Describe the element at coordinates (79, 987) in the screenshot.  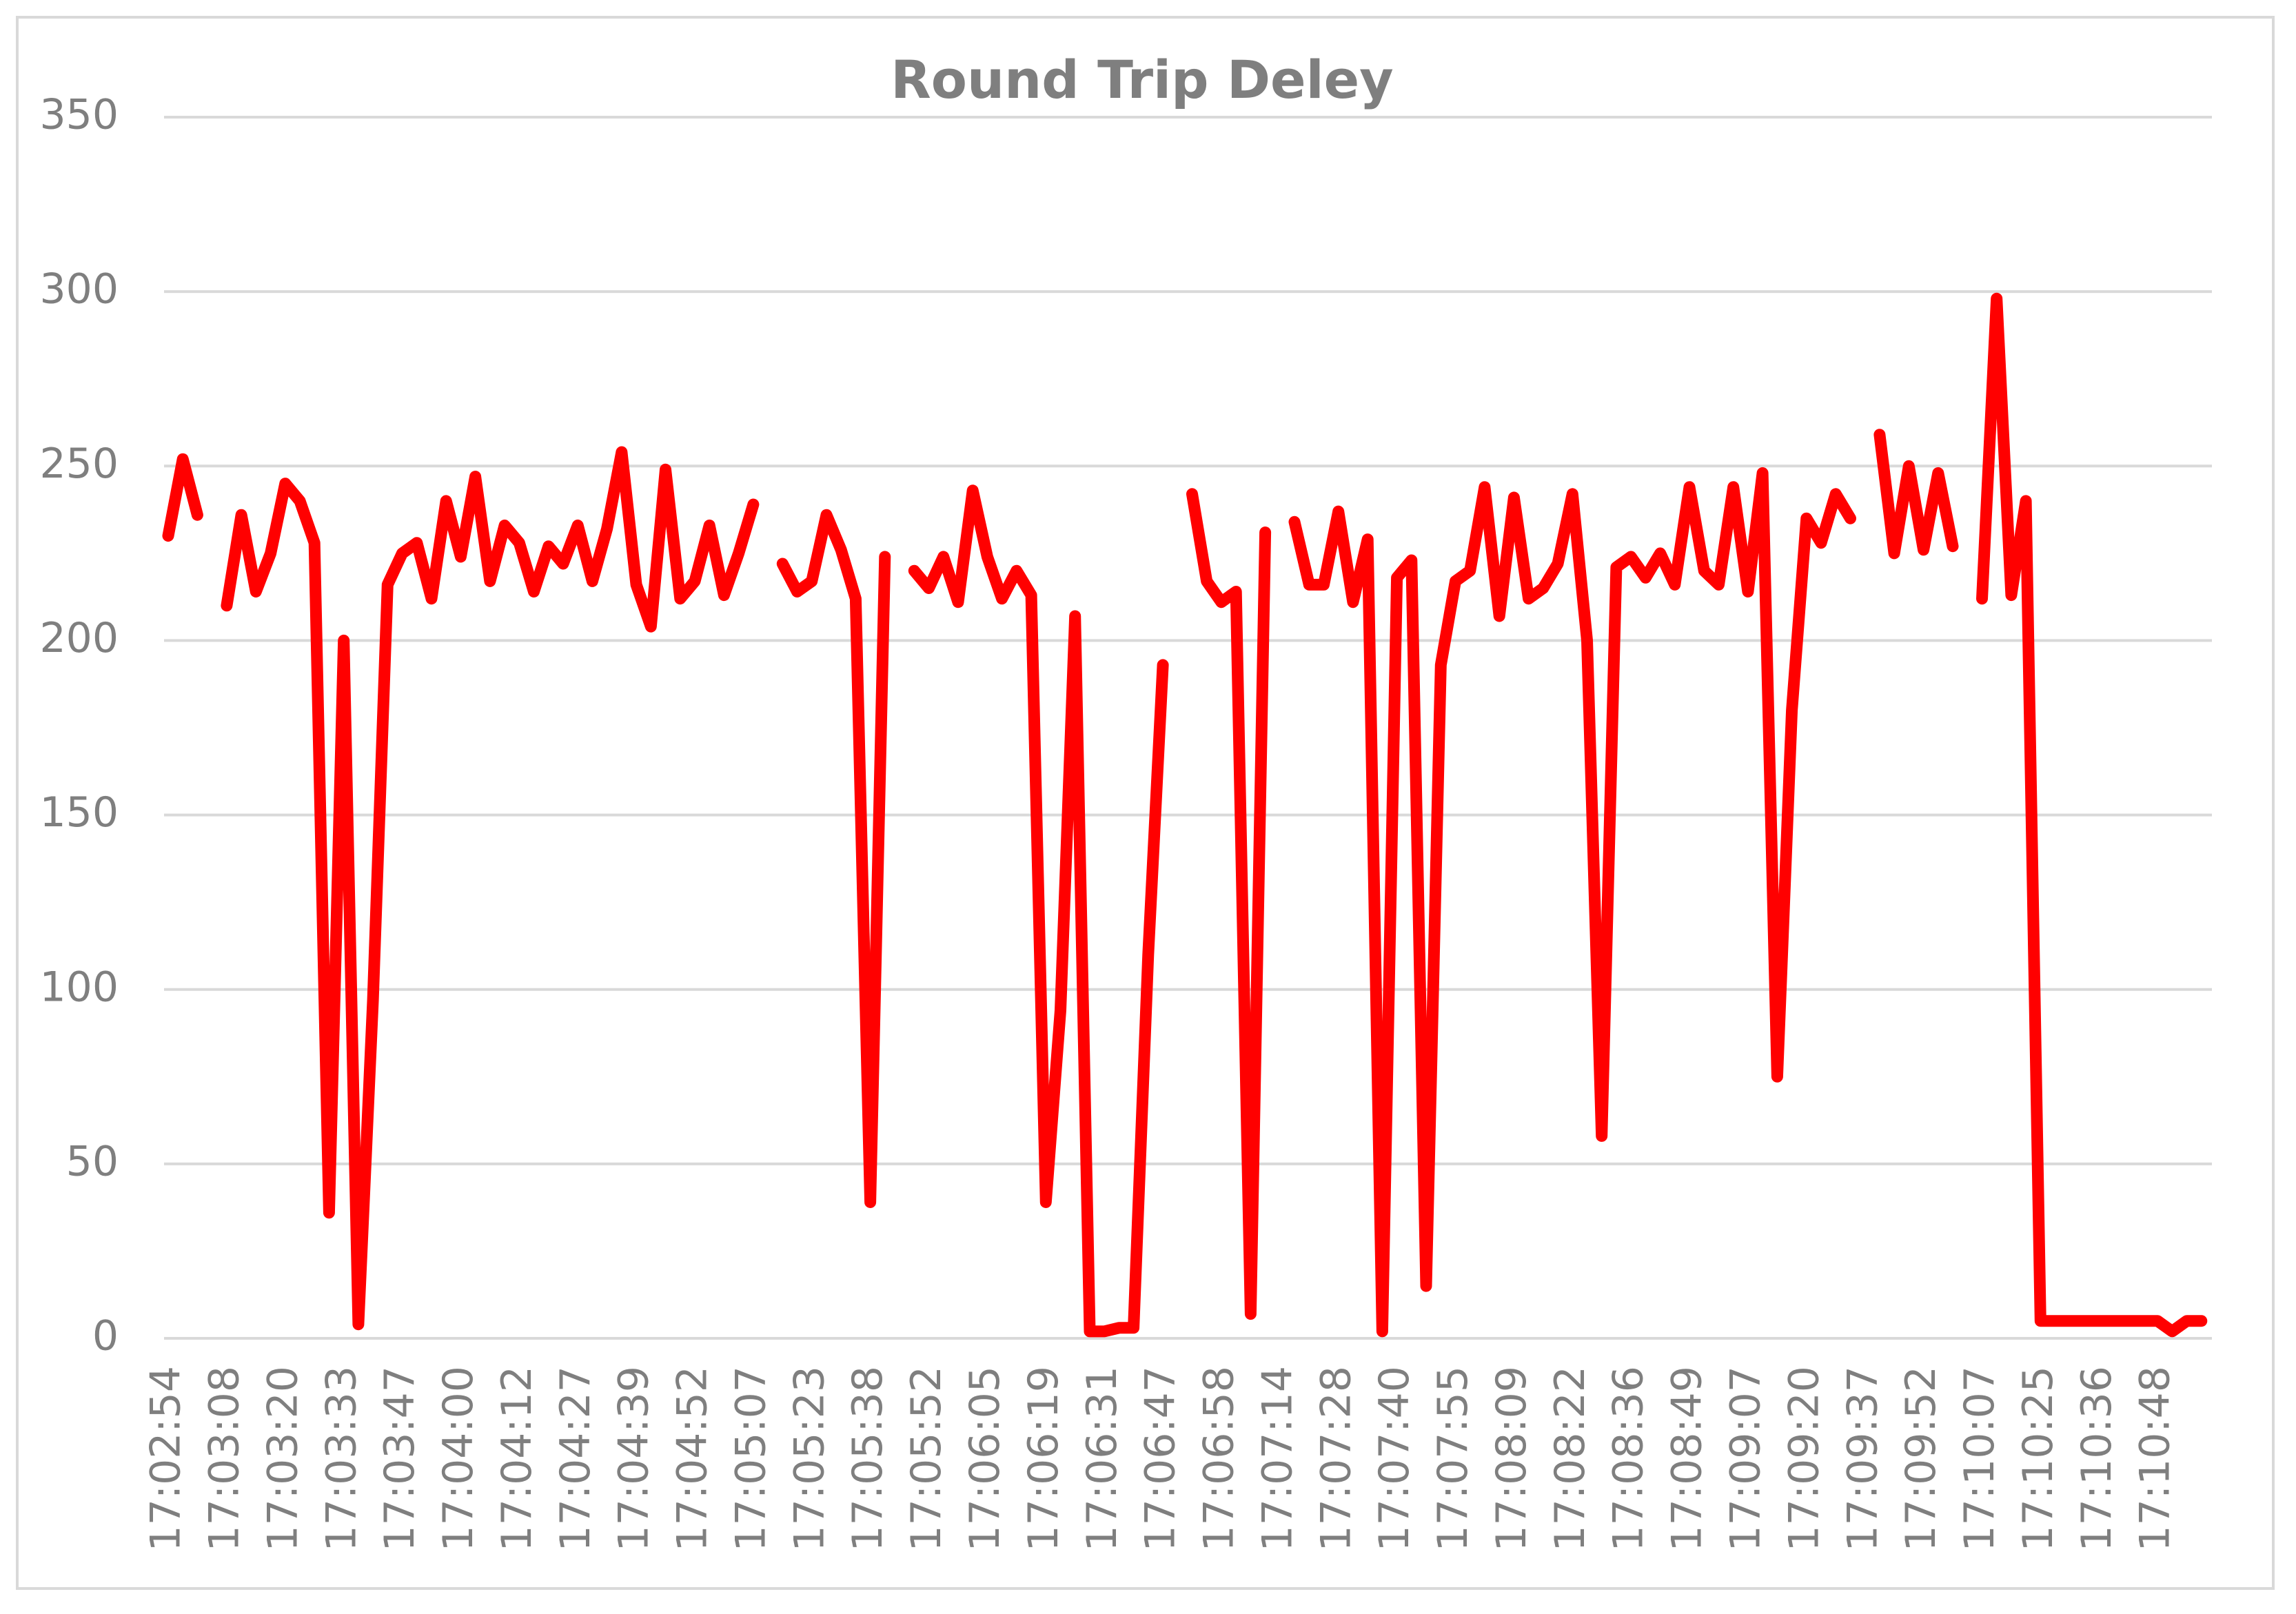
I see `y-tick-label: 100` at that location.